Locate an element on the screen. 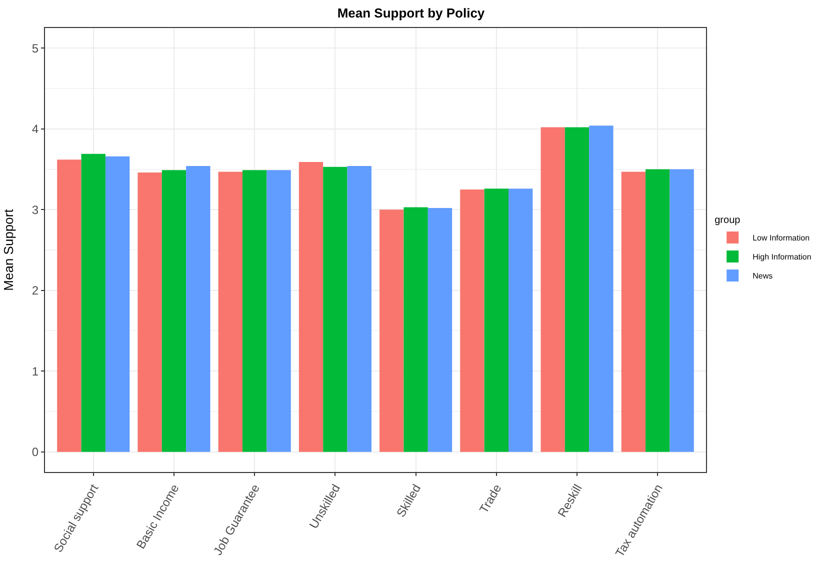 The image size is (822, 564). y-tick-label: 1 is located at coordinates (35, 371).